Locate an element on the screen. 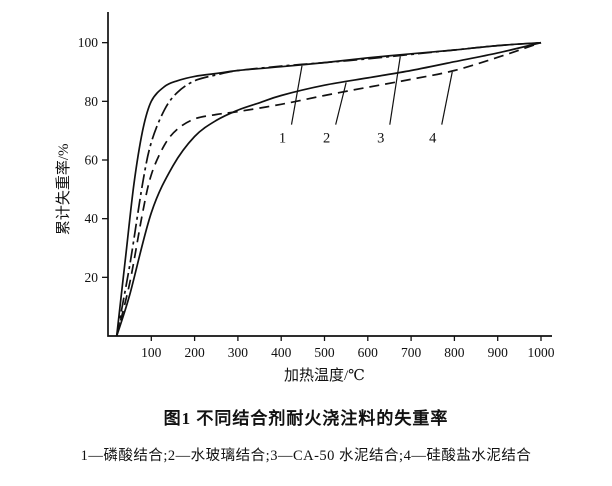  x-tick-label: 800 is located at coordinates (454, 352).